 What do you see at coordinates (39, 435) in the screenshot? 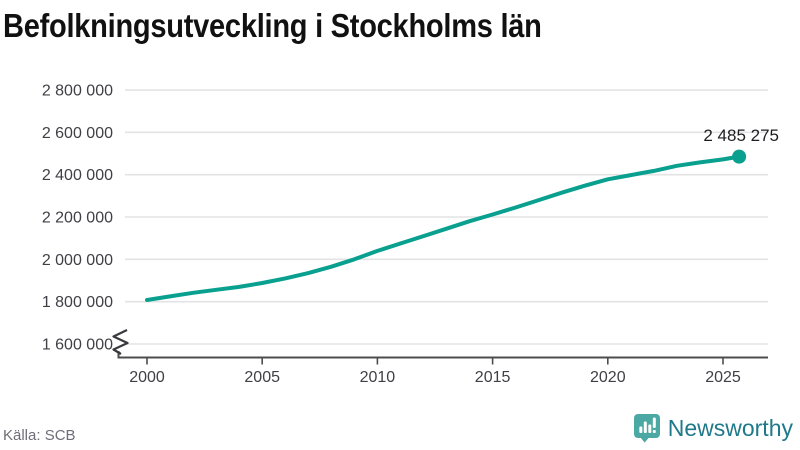
I see `source-label: Källa: SCB` at bounding box center [39, 435].